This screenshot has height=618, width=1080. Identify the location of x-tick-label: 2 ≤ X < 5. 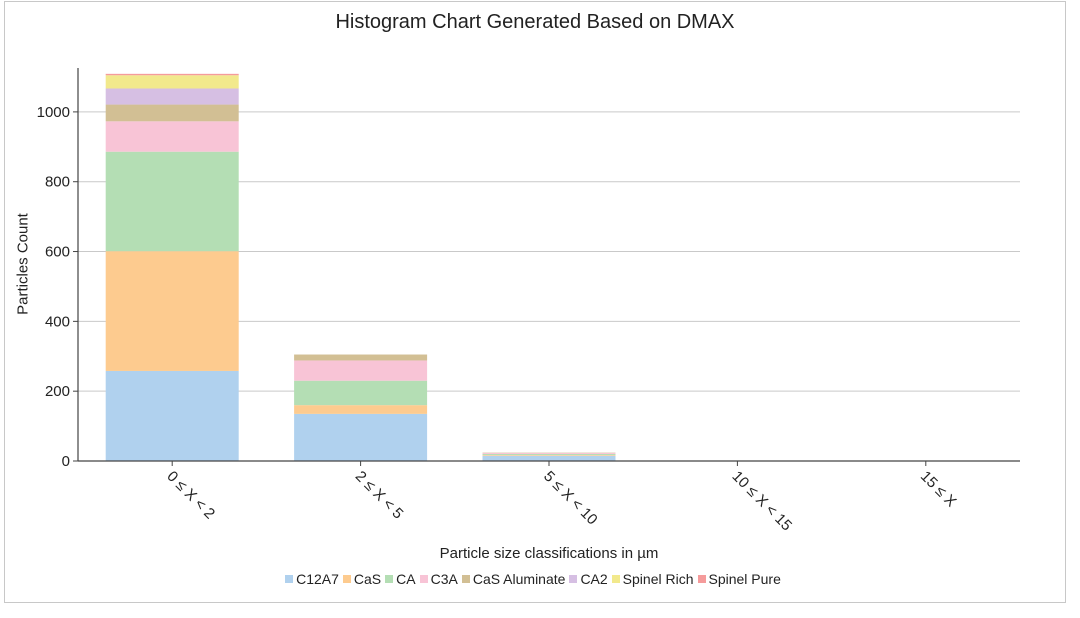
(379, 495).